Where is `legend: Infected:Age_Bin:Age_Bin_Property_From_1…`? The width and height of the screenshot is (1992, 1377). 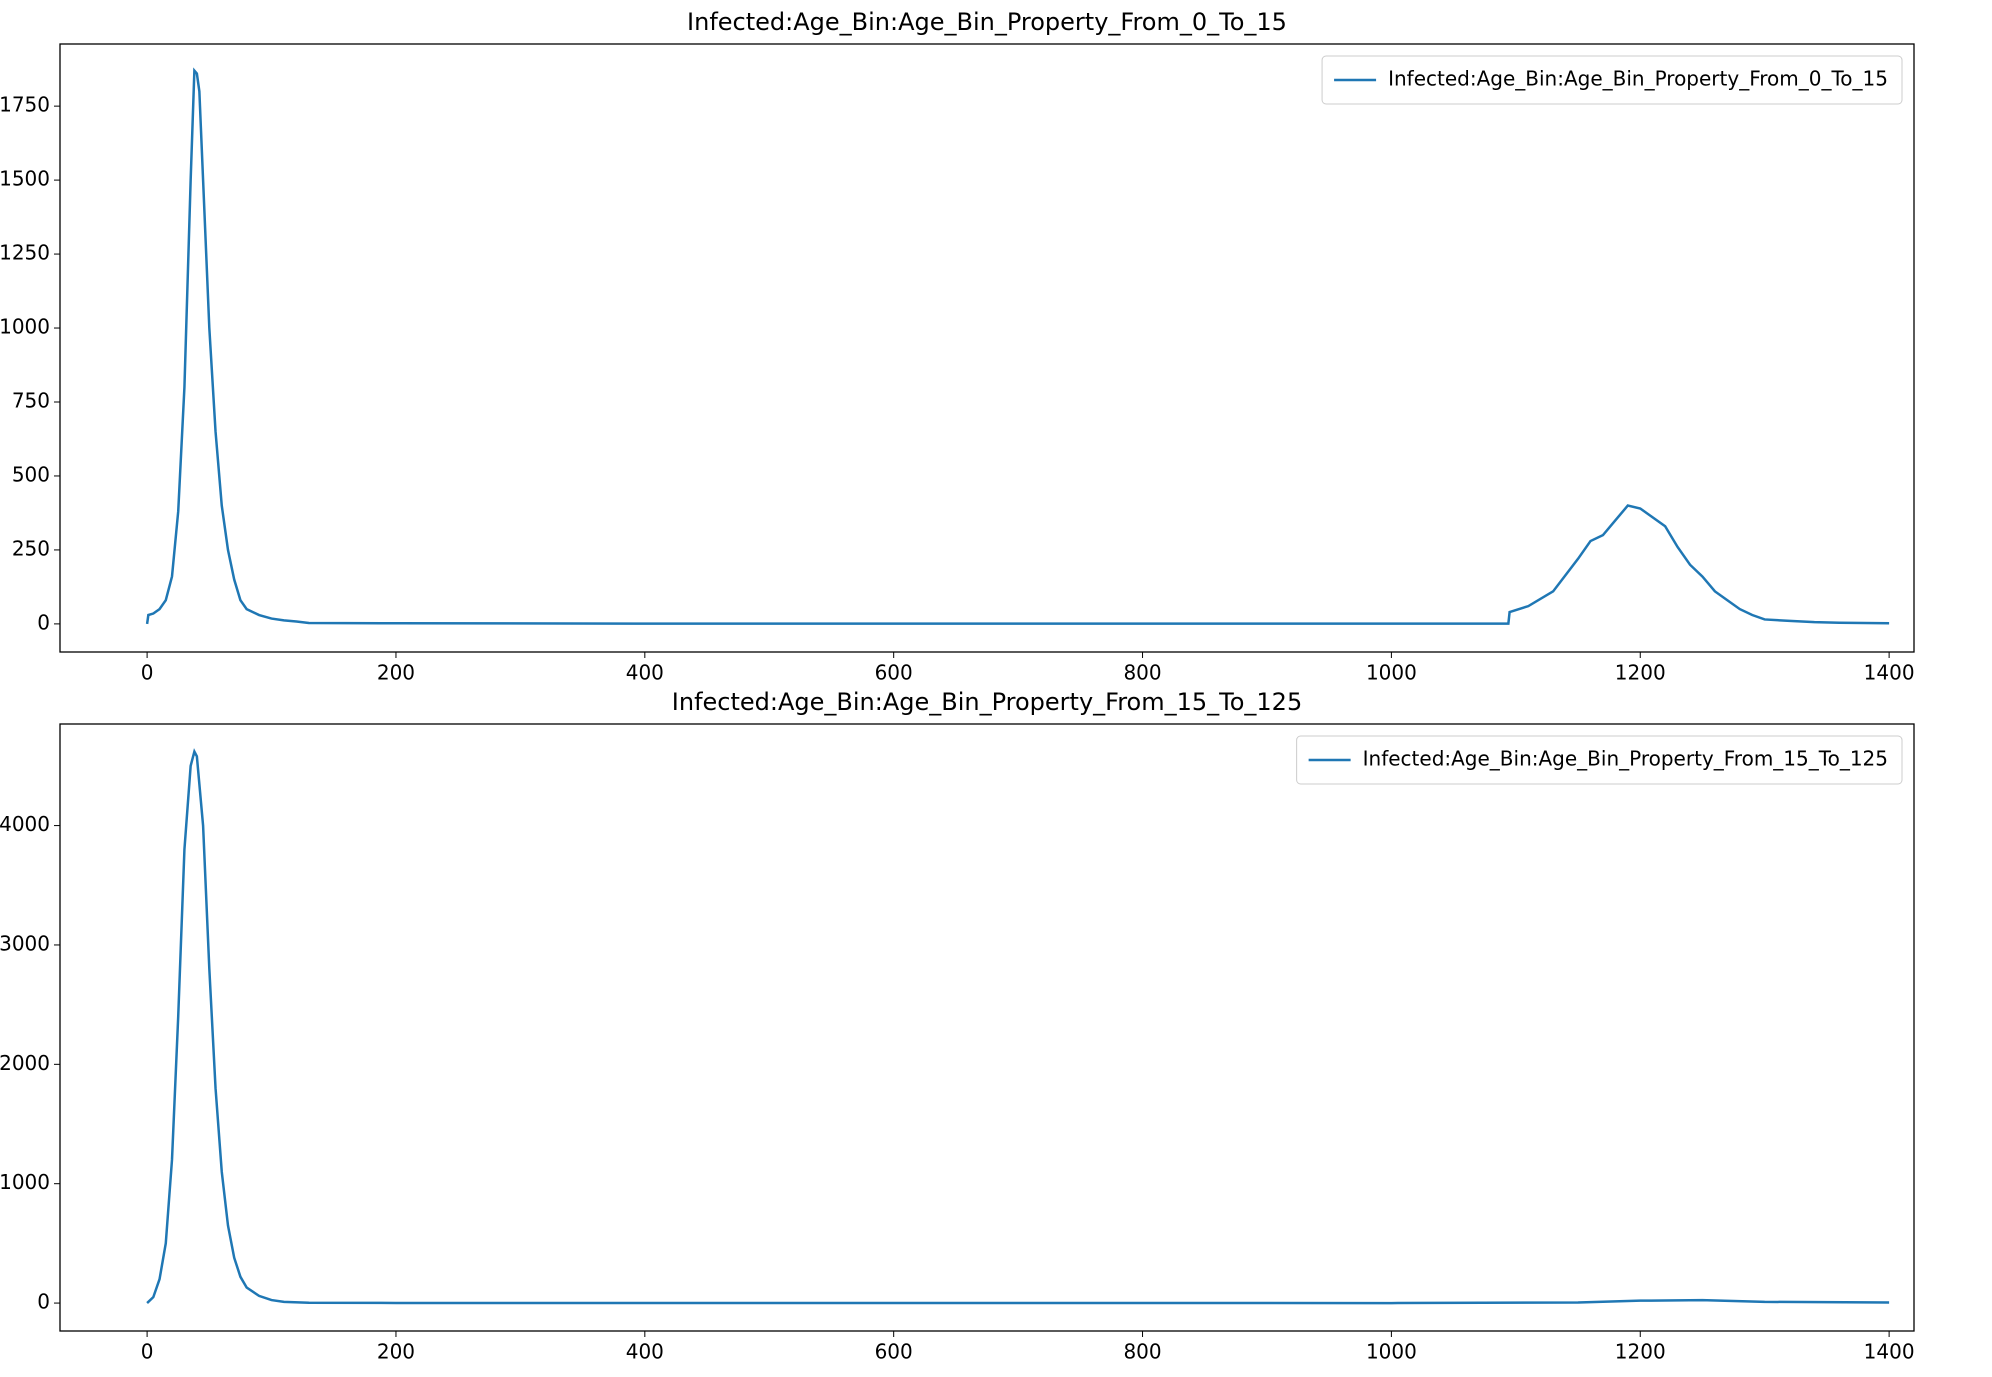 legend: Infected:Age_Bin:Age_Bin_Property_From_1… is located at coordinates (1599, 760).